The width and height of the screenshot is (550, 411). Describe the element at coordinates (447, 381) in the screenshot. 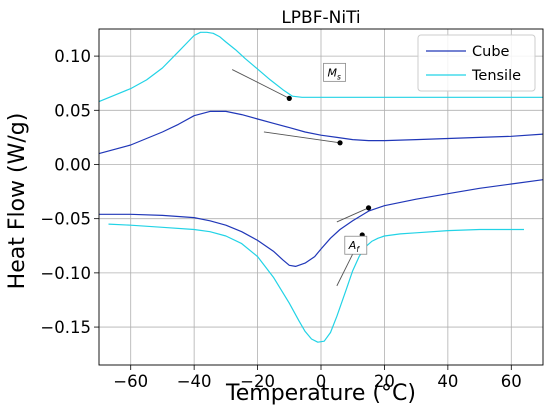

I see `x-tick-label: 40` at that location.